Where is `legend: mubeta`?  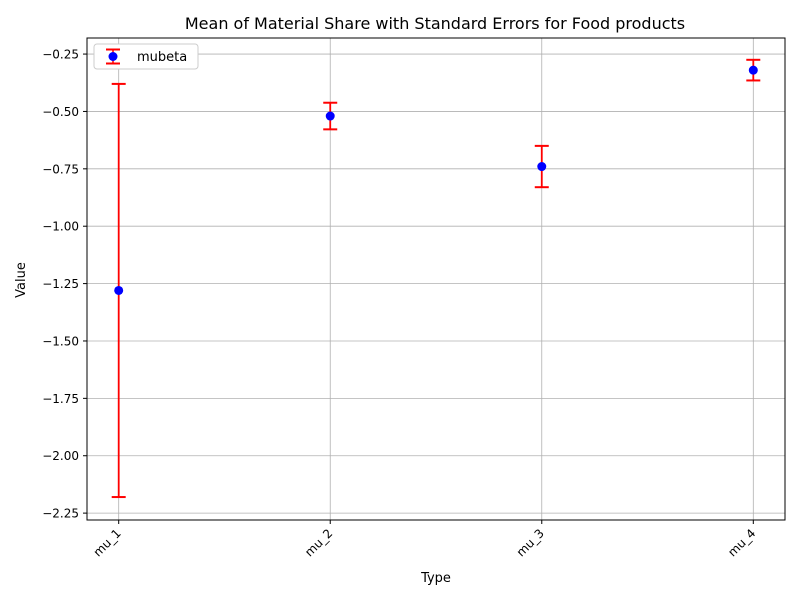 legend: mubeta is located at coordinates (146, 56).